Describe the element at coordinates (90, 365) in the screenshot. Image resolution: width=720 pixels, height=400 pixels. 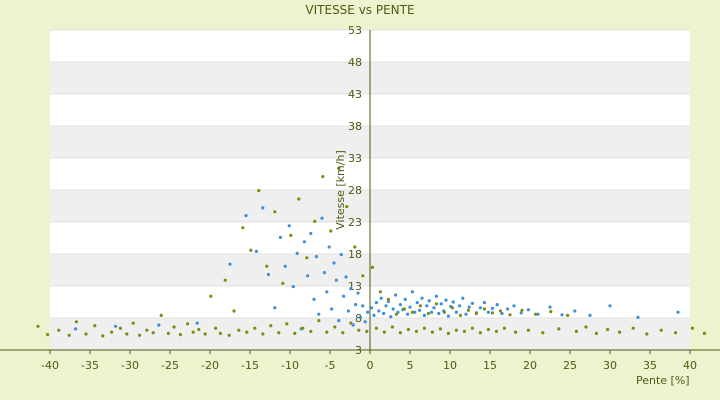
I see `x-tick-label: -35` at that location.